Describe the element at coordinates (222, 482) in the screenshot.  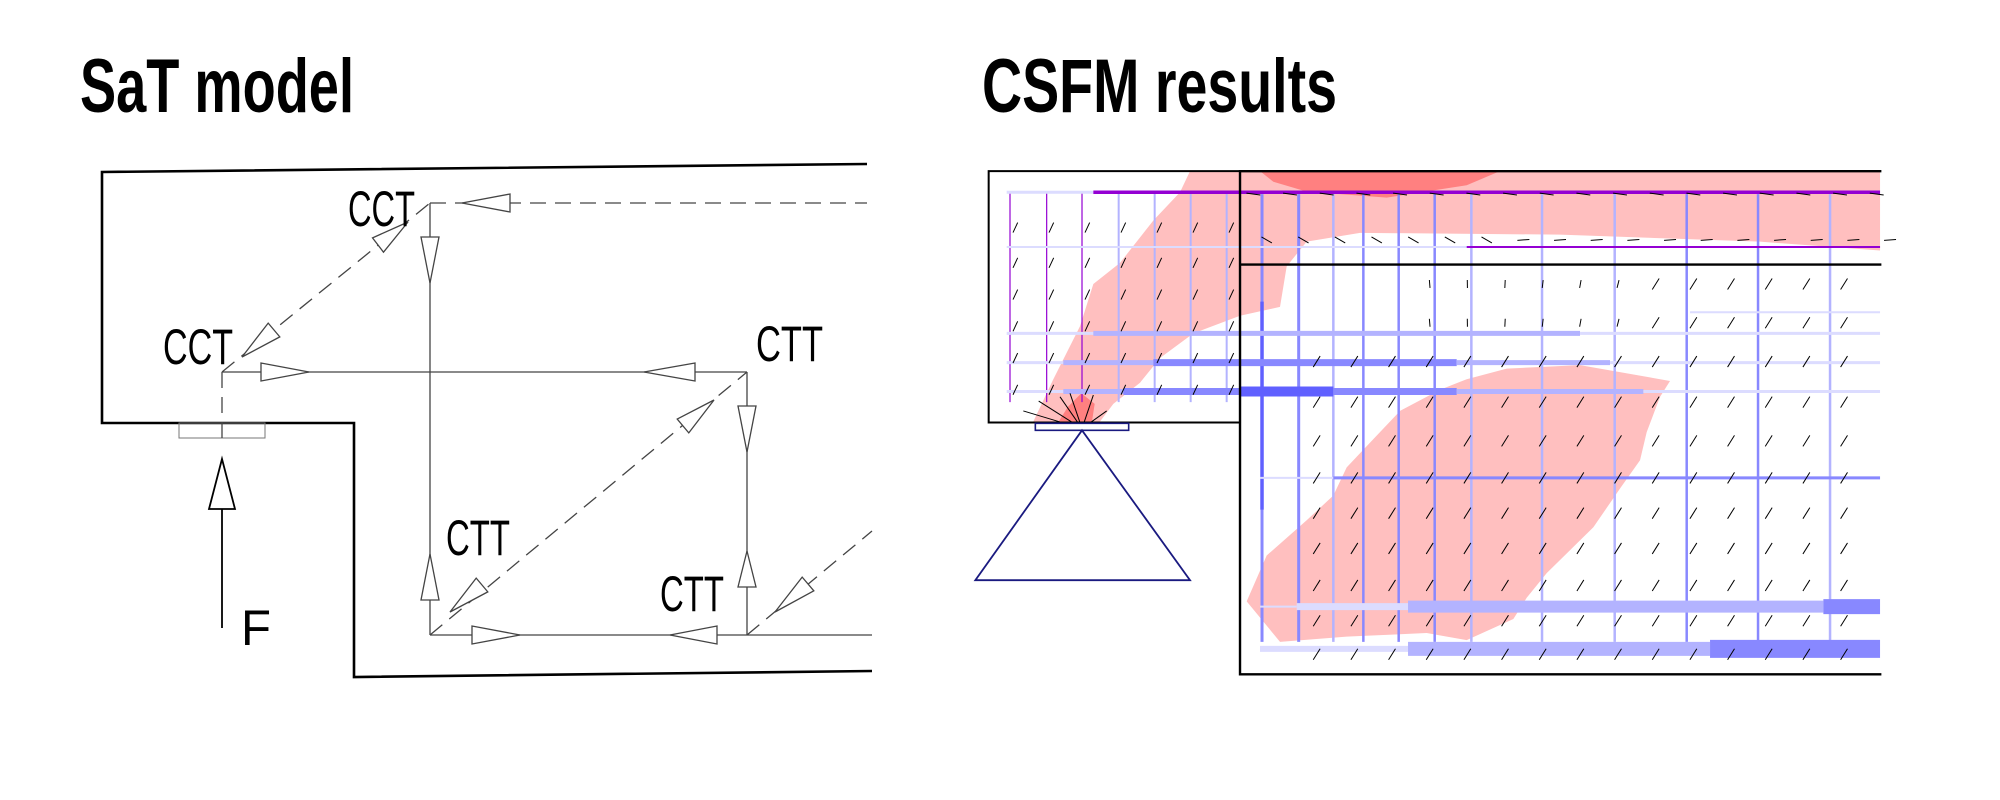
I see `force-arrowhead-icon` at that location.